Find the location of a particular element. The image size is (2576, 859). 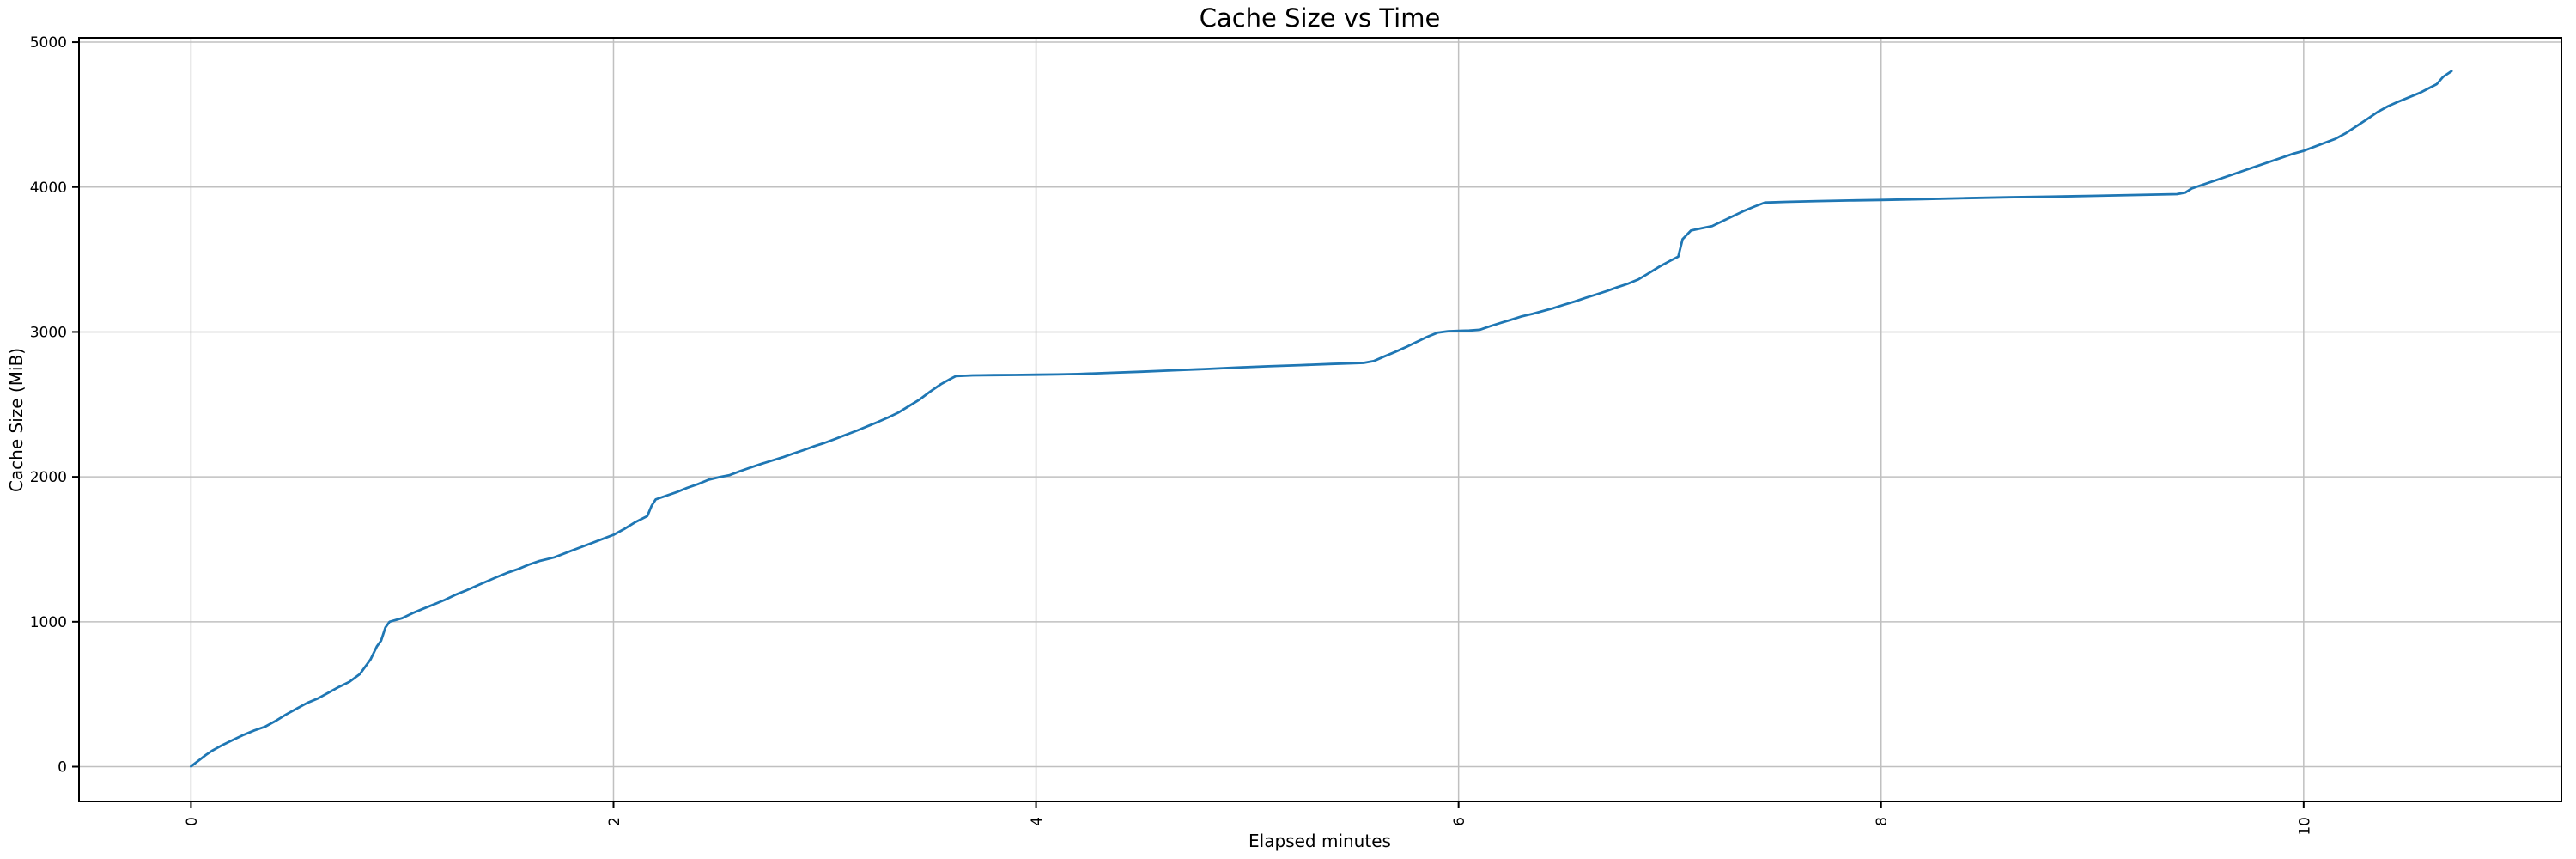

x-tick-label: 6 is located at coordinates (1459, 821).